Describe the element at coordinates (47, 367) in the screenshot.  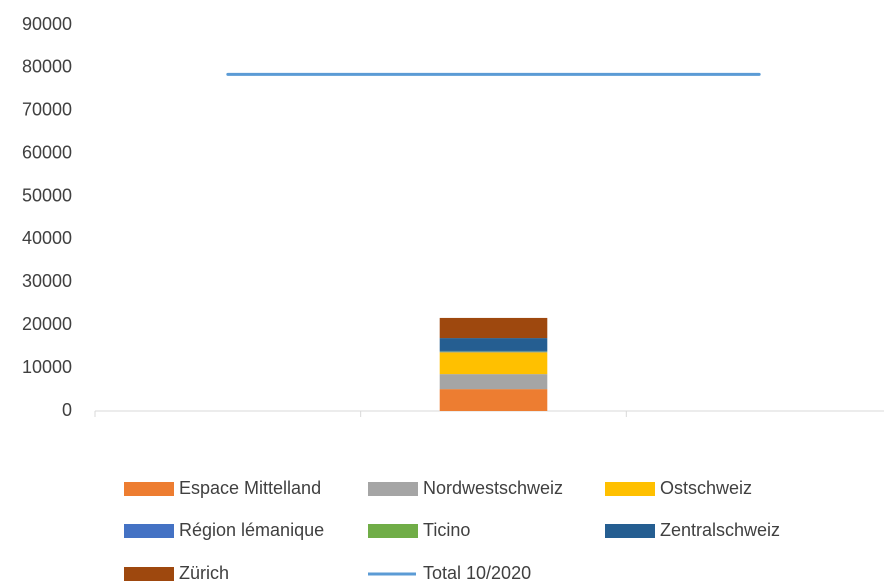
I see `y-tick-label: 10000` at that location.